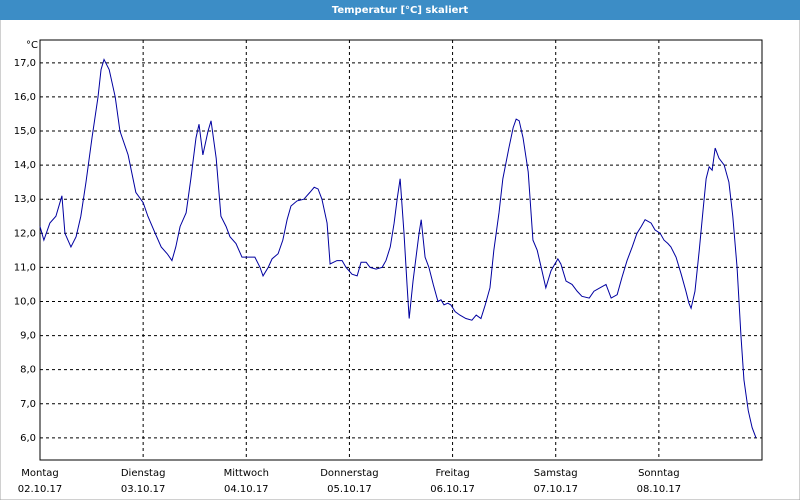 This screenshot has width=800, height=500. Describe the element at coordinates (28, 370) in the screenshot. I see `y-tick-label: 8,0` at that location.